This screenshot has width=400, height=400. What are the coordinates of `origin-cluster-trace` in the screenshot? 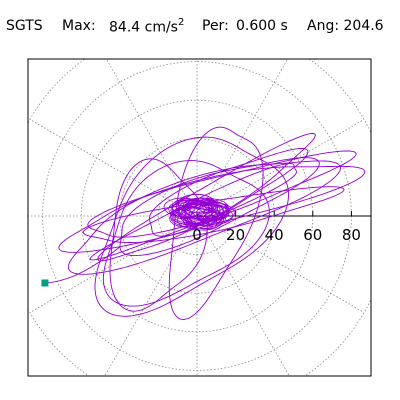 It's located at (199, 212).